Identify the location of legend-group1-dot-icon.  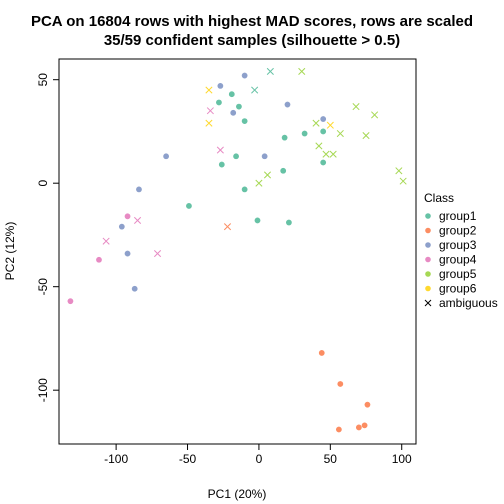
(428, 216).